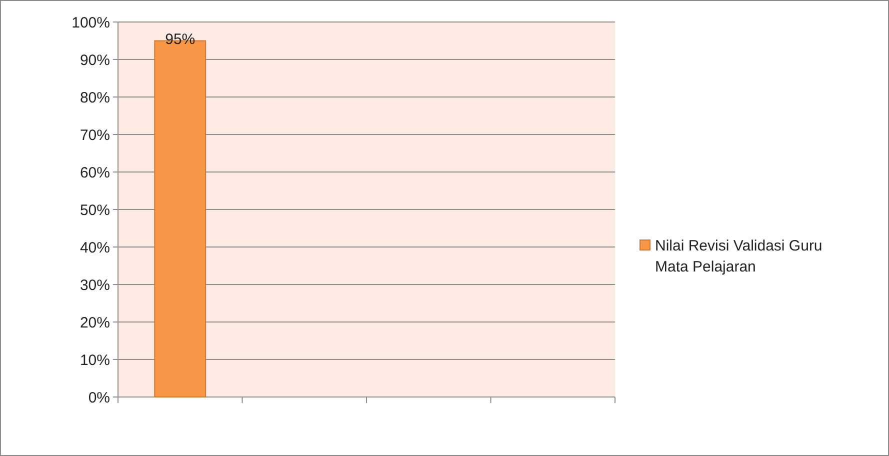 The width and height of the screenshot is (889, 456). Describe the element at coordinates (738, 256) in the screenshot. I see `legend-label: Nilai Revisi Validasi Guru Mata Pelajaran` at that location.